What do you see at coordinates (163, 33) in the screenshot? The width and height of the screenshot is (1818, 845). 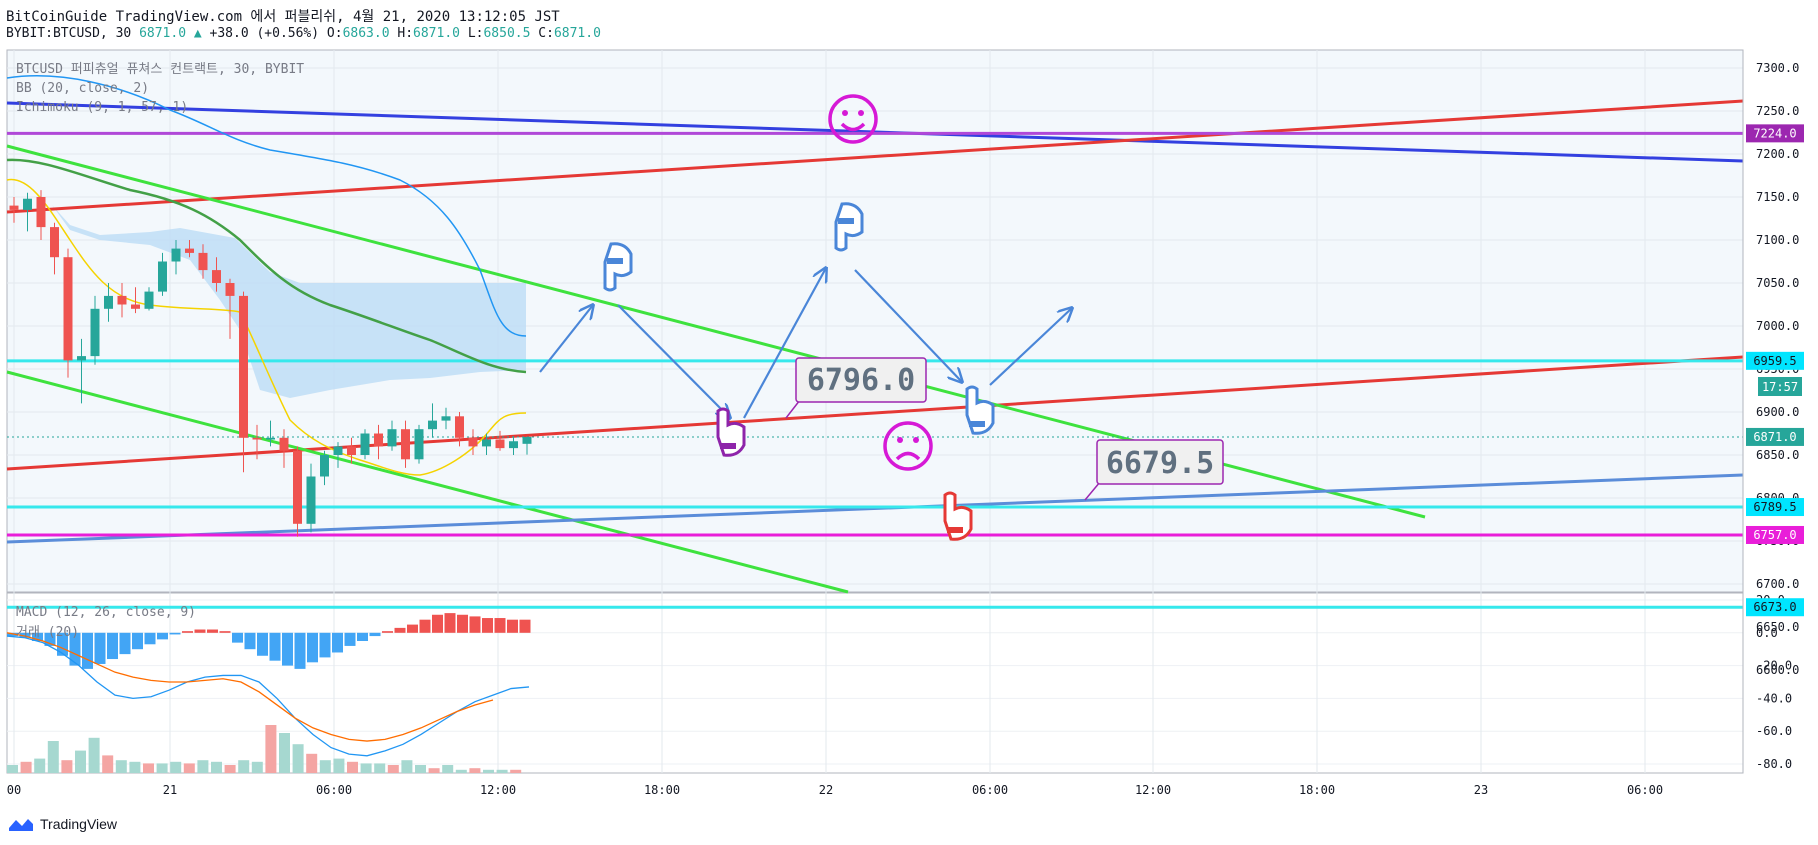 I see `last-price: 6871.0` at bounding box center [163, 33].